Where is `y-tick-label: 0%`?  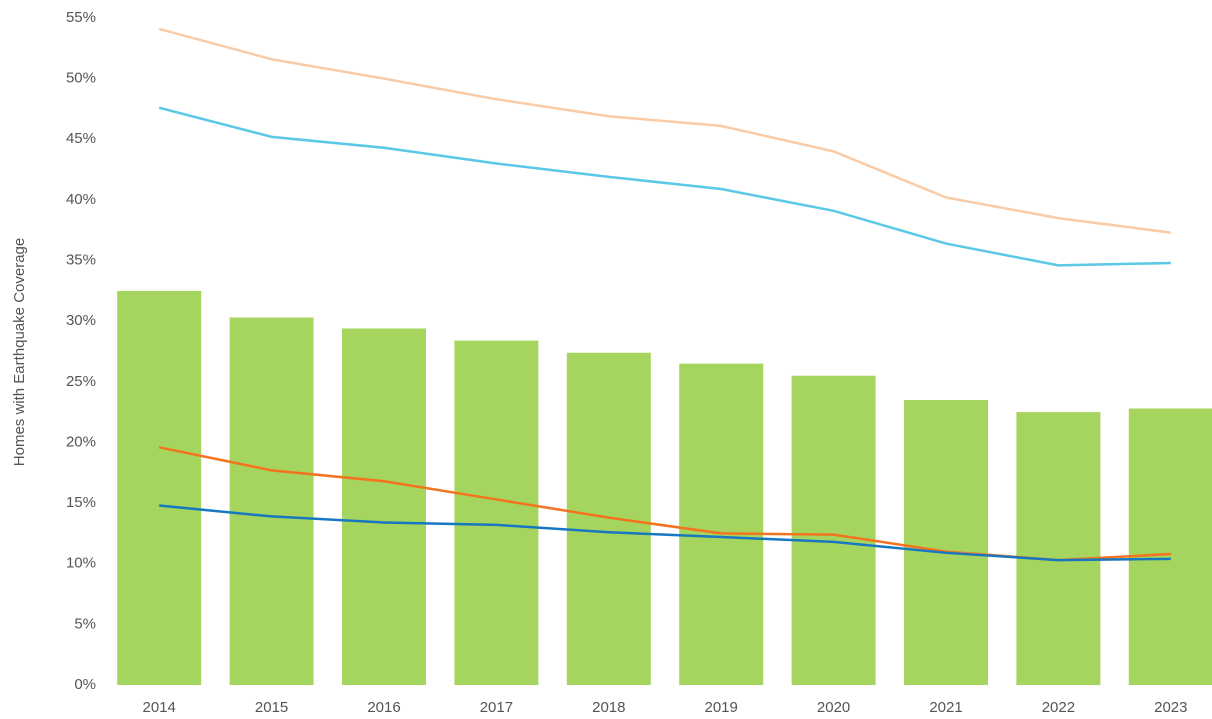 y-tick-label: 0% is located at coordinates (85, 684).